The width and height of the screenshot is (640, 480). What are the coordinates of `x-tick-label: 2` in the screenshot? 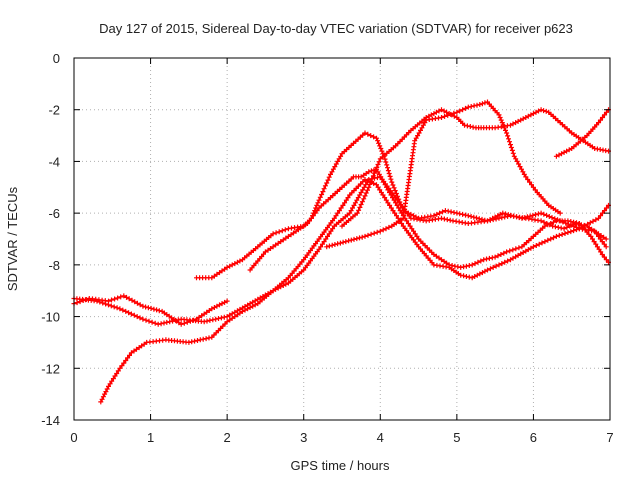 It's located at (227, 437).